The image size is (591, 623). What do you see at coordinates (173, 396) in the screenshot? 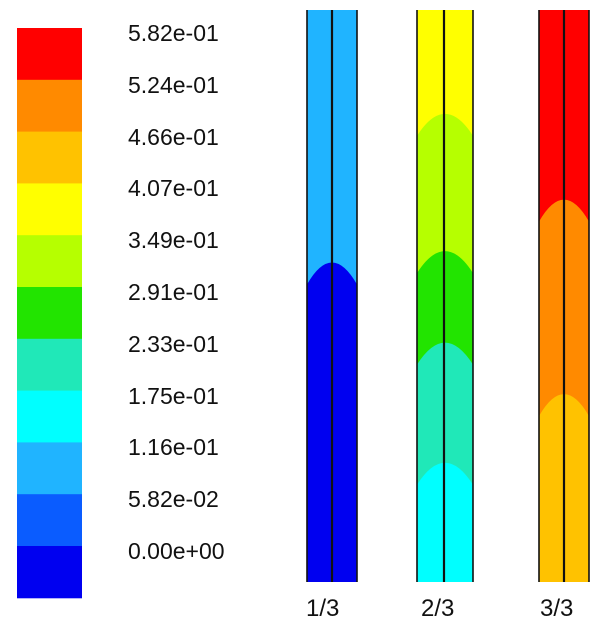
I see `colorbar-label: 1.75e-01` at bounding box center [173, 396].